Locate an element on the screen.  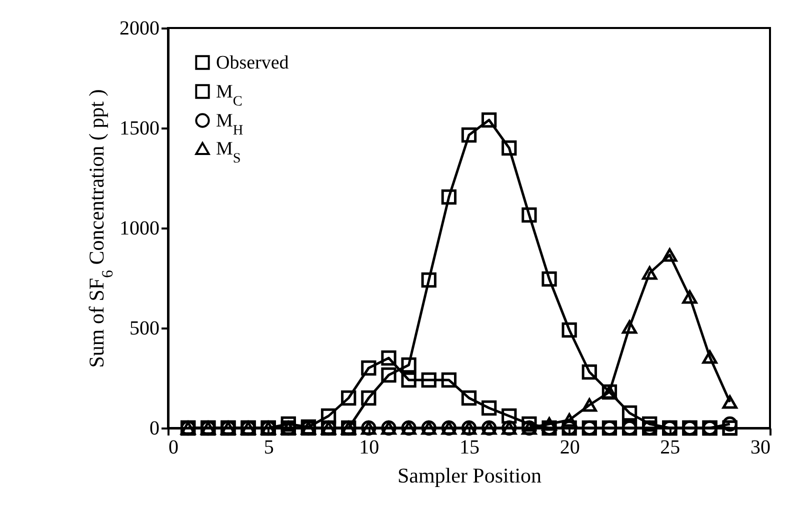
x-tick-label: 0 is located at coordinates (173, 447).